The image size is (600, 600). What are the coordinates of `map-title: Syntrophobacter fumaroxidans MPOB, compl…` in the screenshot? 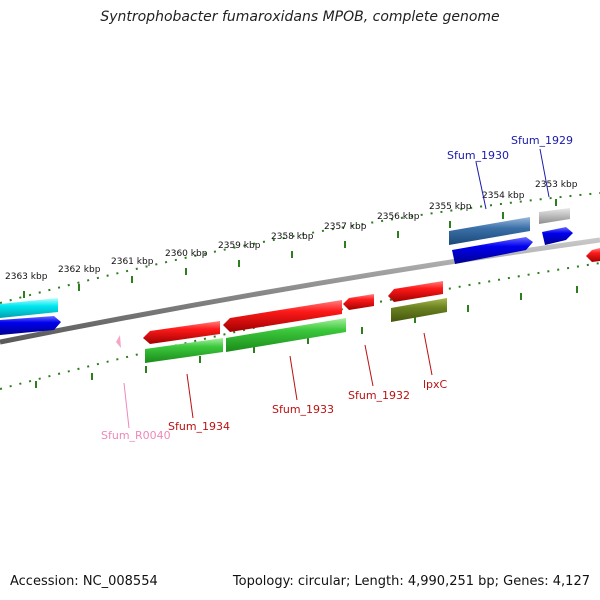 It's located at (300, 17).